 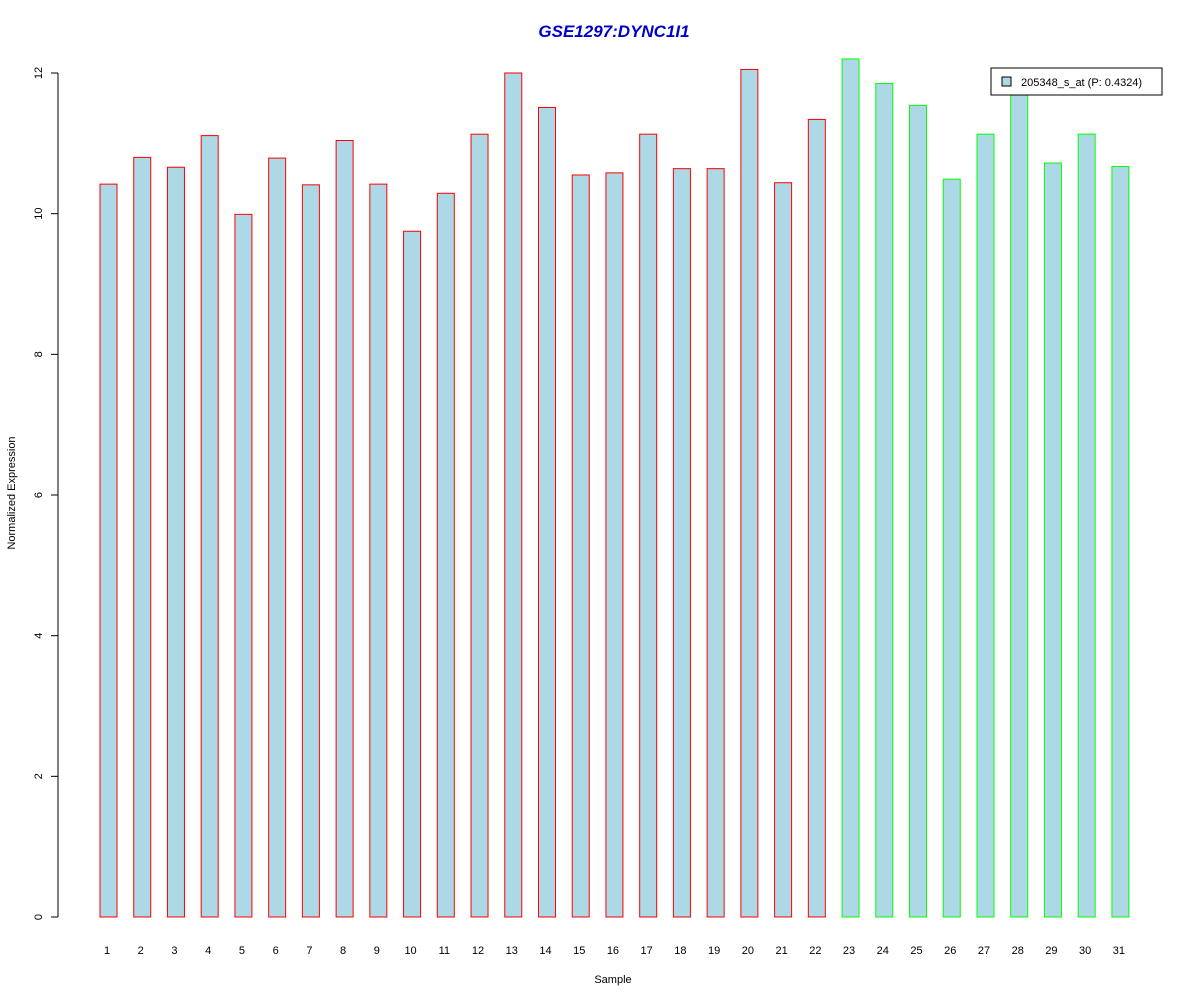 I want to click on x-tick-label: 8, so click(x=343, y=951).